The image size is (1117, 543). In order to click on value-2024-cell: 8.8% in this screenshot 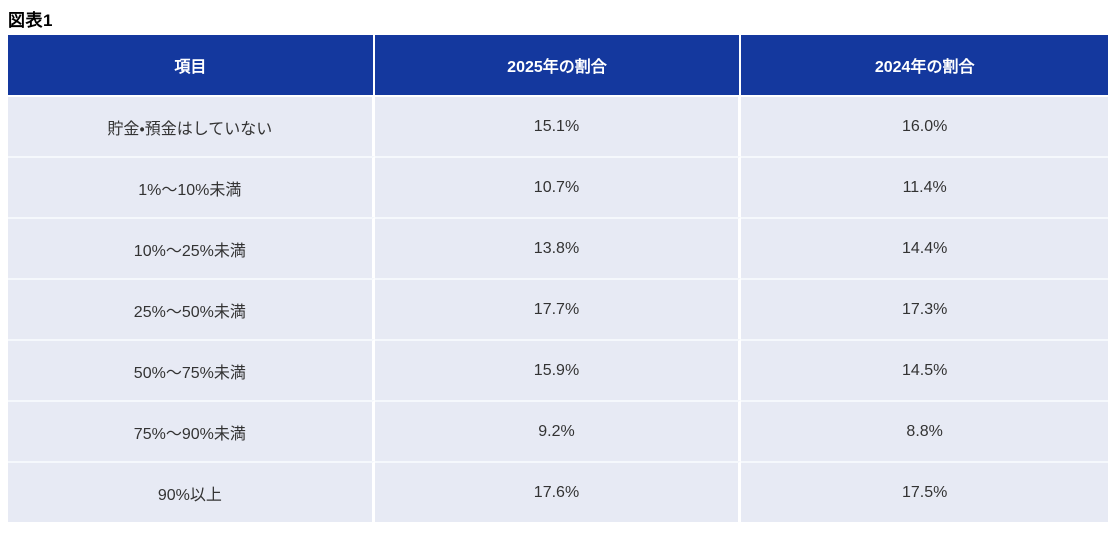, I will do `click(924, 430)`.